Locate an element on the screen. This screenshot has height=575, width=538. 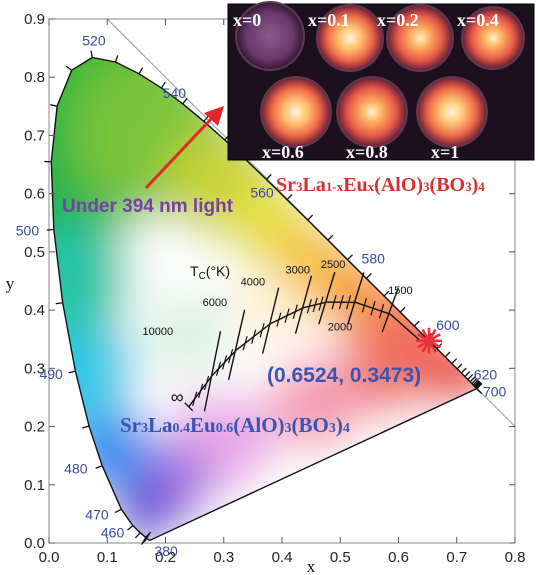
tc-label: 6000 is located at coordinates (215, 303).